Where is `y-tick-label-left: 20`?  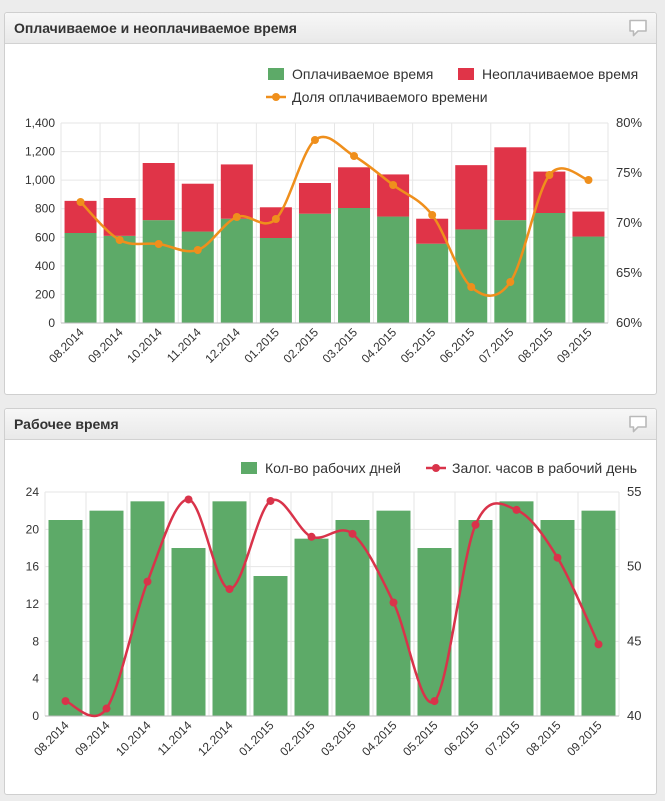
y-tick-label-left: 20 is located at coordinates (33, 529).